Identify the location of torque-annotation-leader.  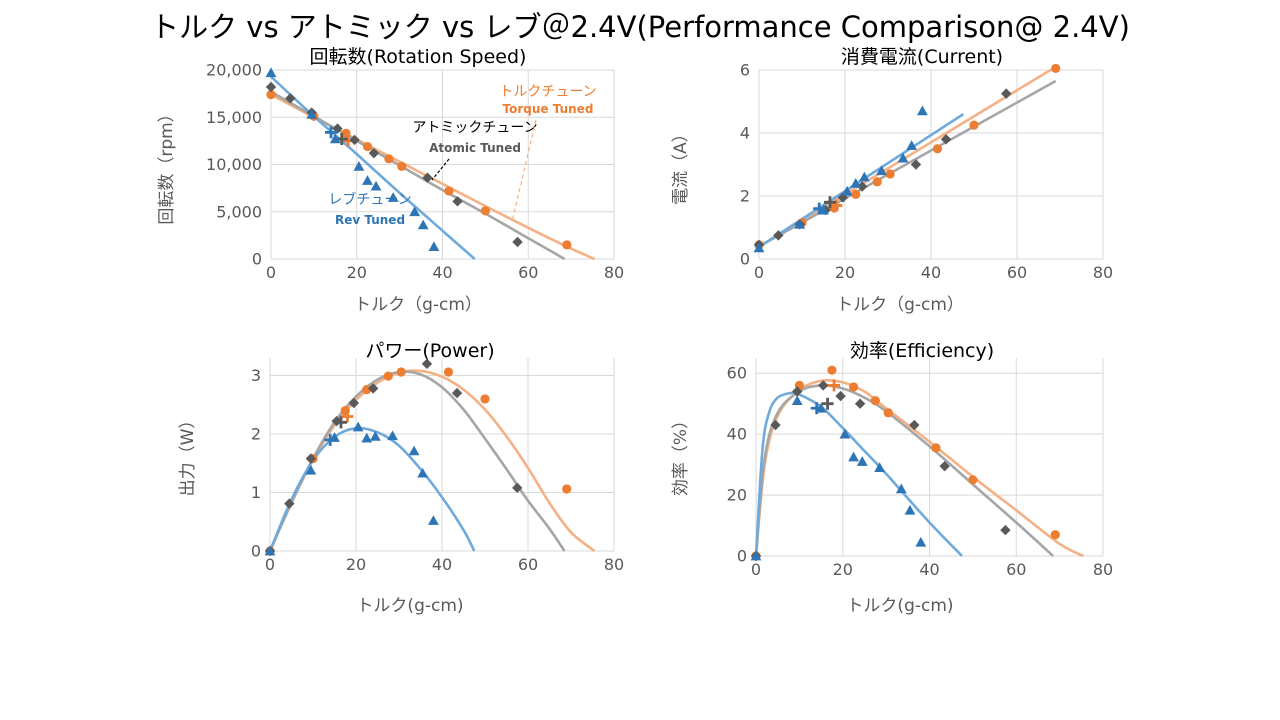
(524, 171).